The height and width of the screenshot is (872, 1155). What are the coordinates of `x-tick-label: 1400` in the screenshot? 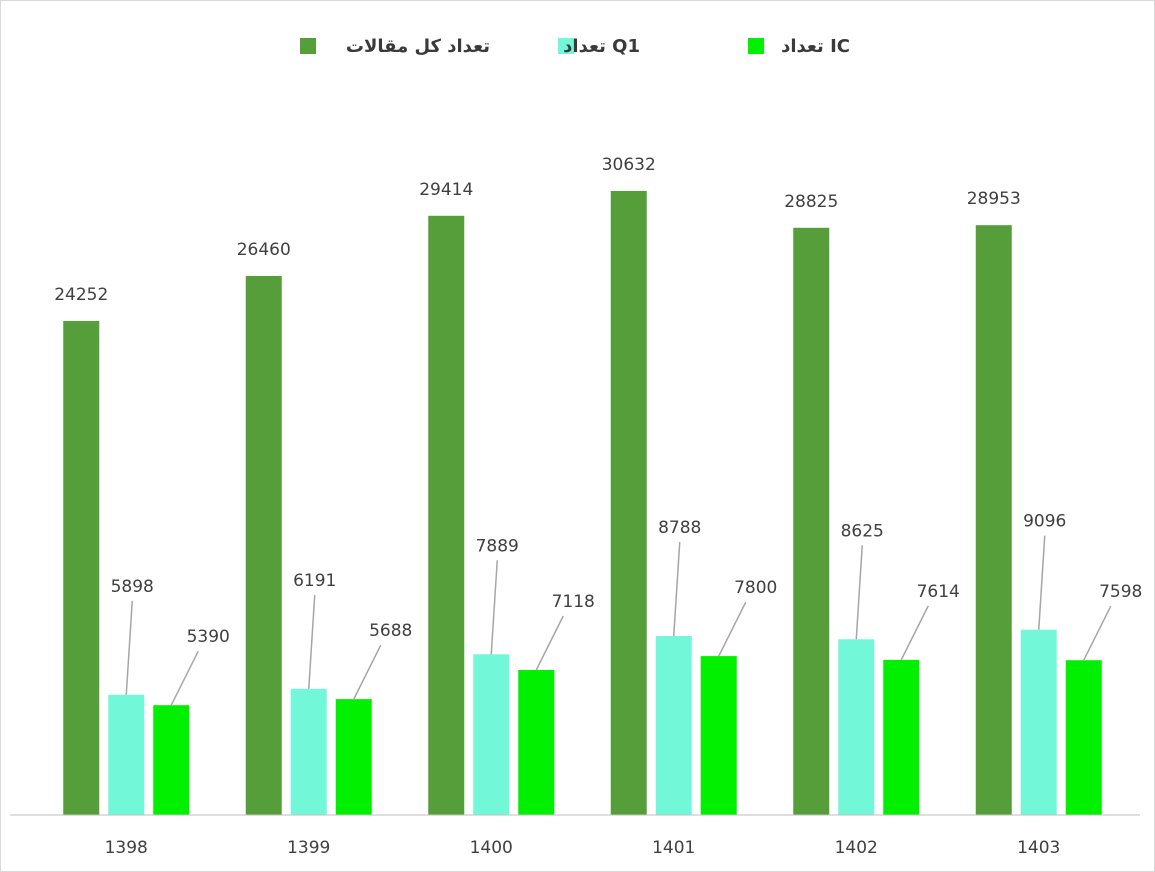 It's located at (491, 848).